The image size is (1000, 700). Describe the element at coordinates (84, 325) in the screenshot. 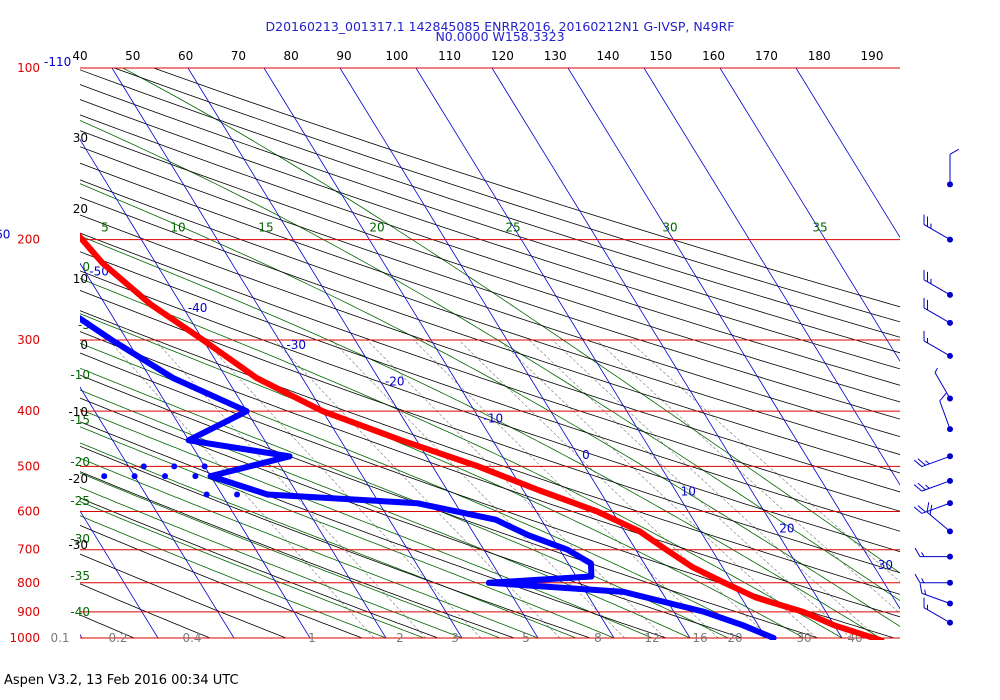

I see `moist-adiabat-side-label: -5` at that location.